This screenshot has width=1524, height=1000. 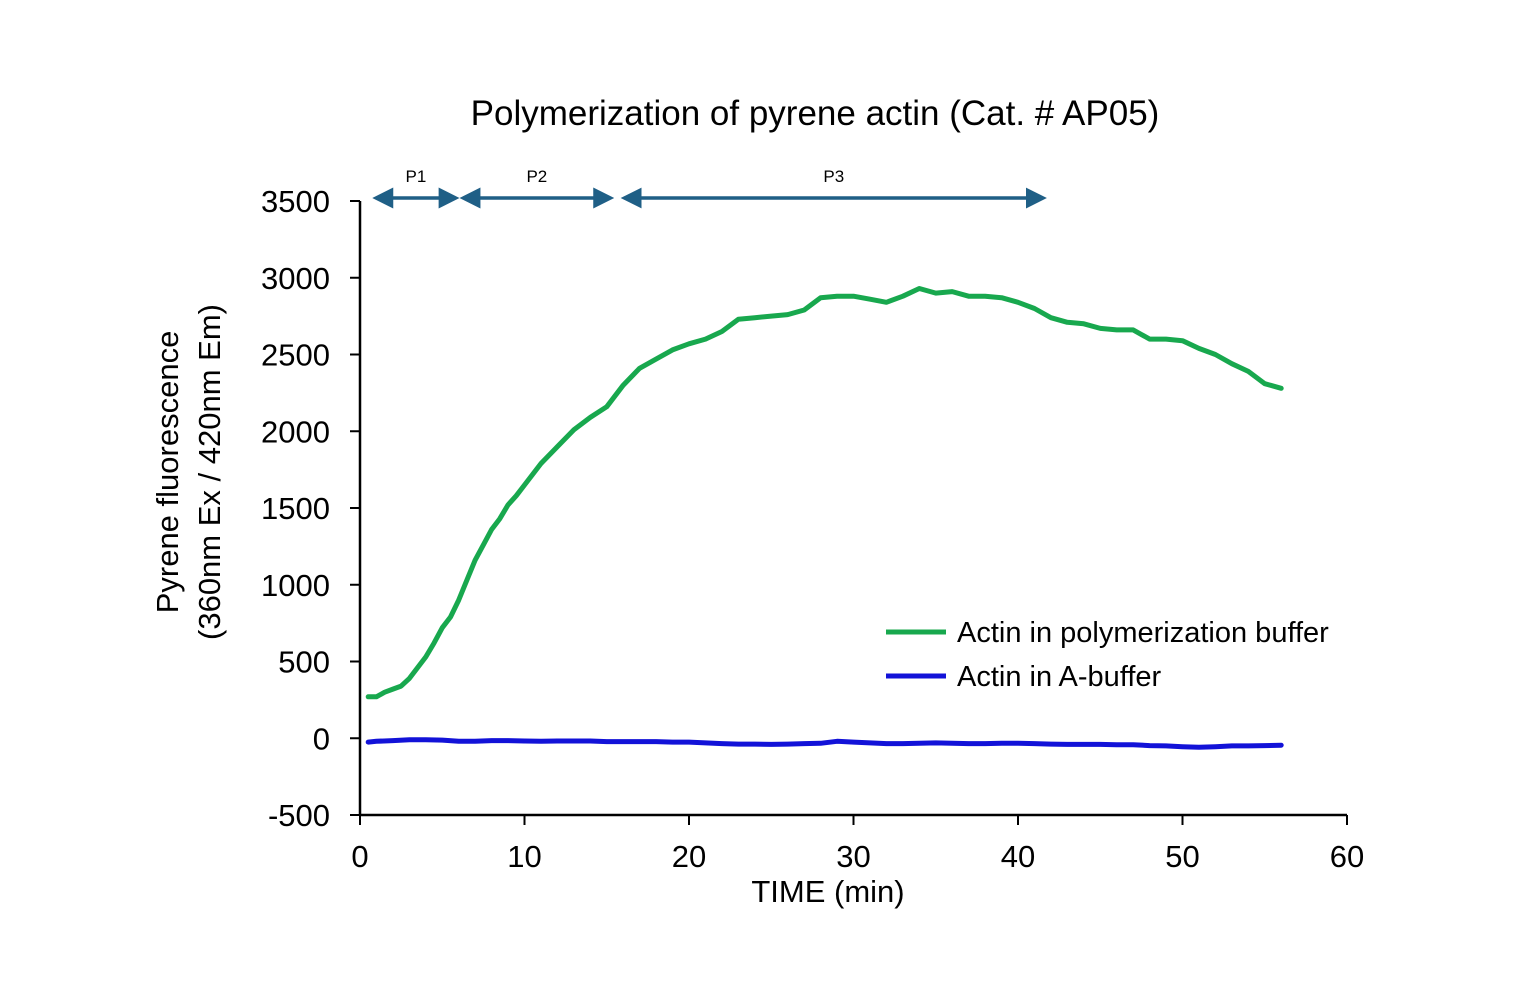 What do you see at coordinates (299, 815) in the screenshot?
I see `y-tick-label: -500` at bounding box center [299, 815].